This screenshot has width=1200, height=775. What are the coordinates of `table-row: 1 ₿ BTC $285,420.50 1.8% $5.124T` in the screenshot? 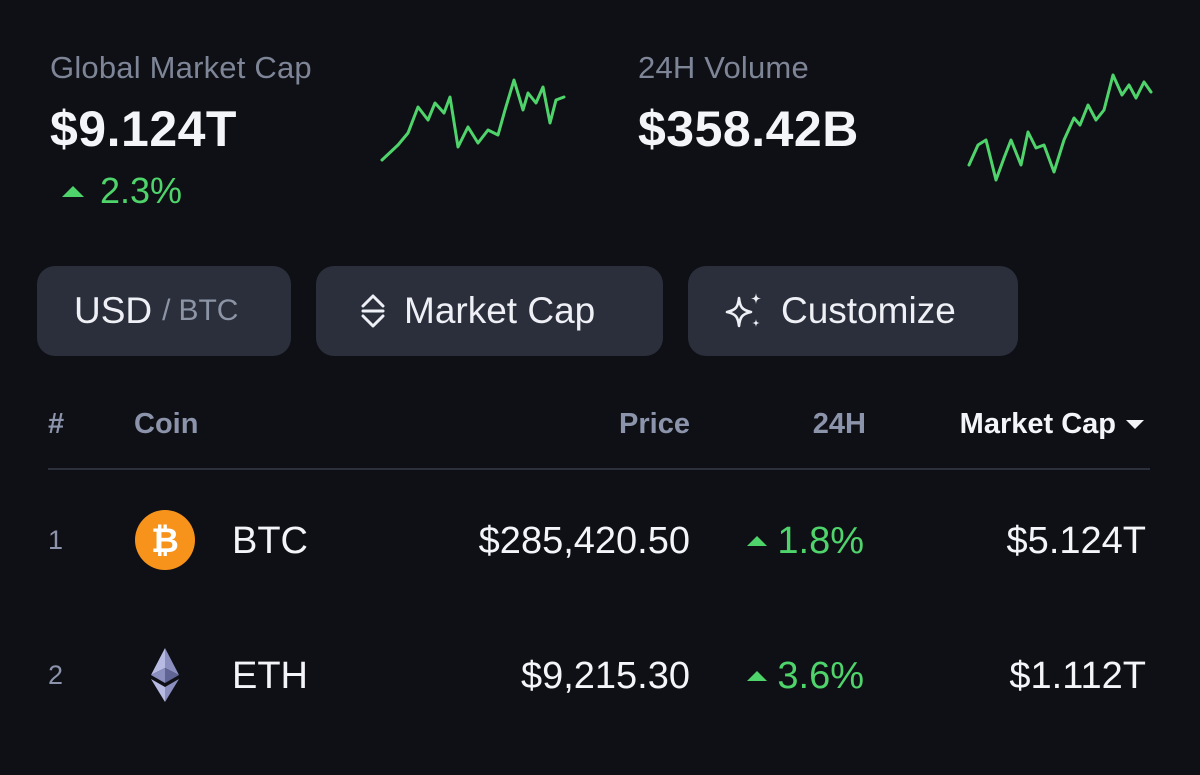 It's located at (600, 540).